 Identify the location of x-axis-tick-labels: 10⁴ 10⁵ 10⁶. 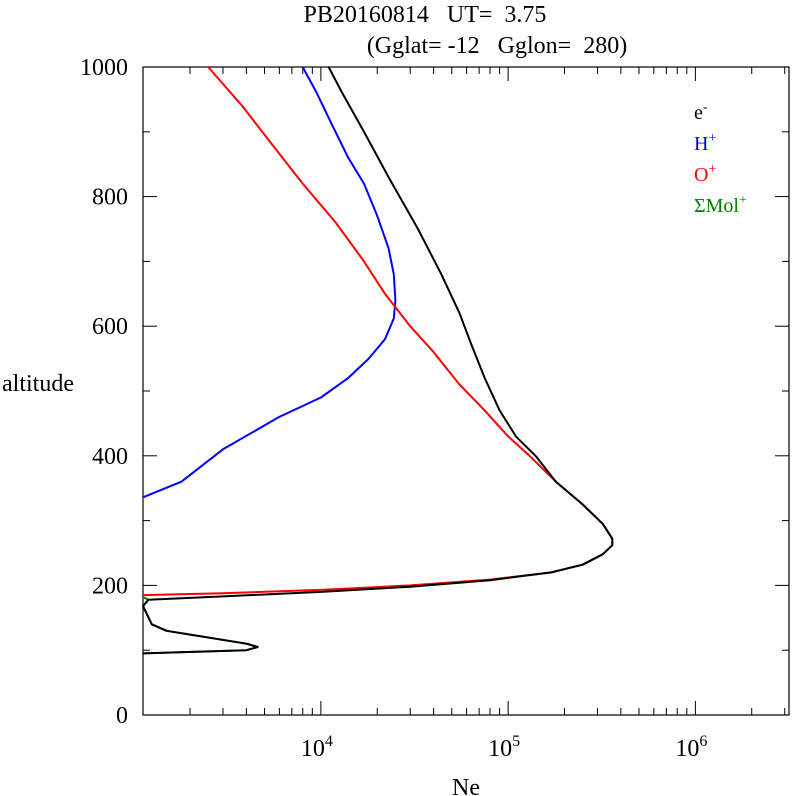
(504, 747).